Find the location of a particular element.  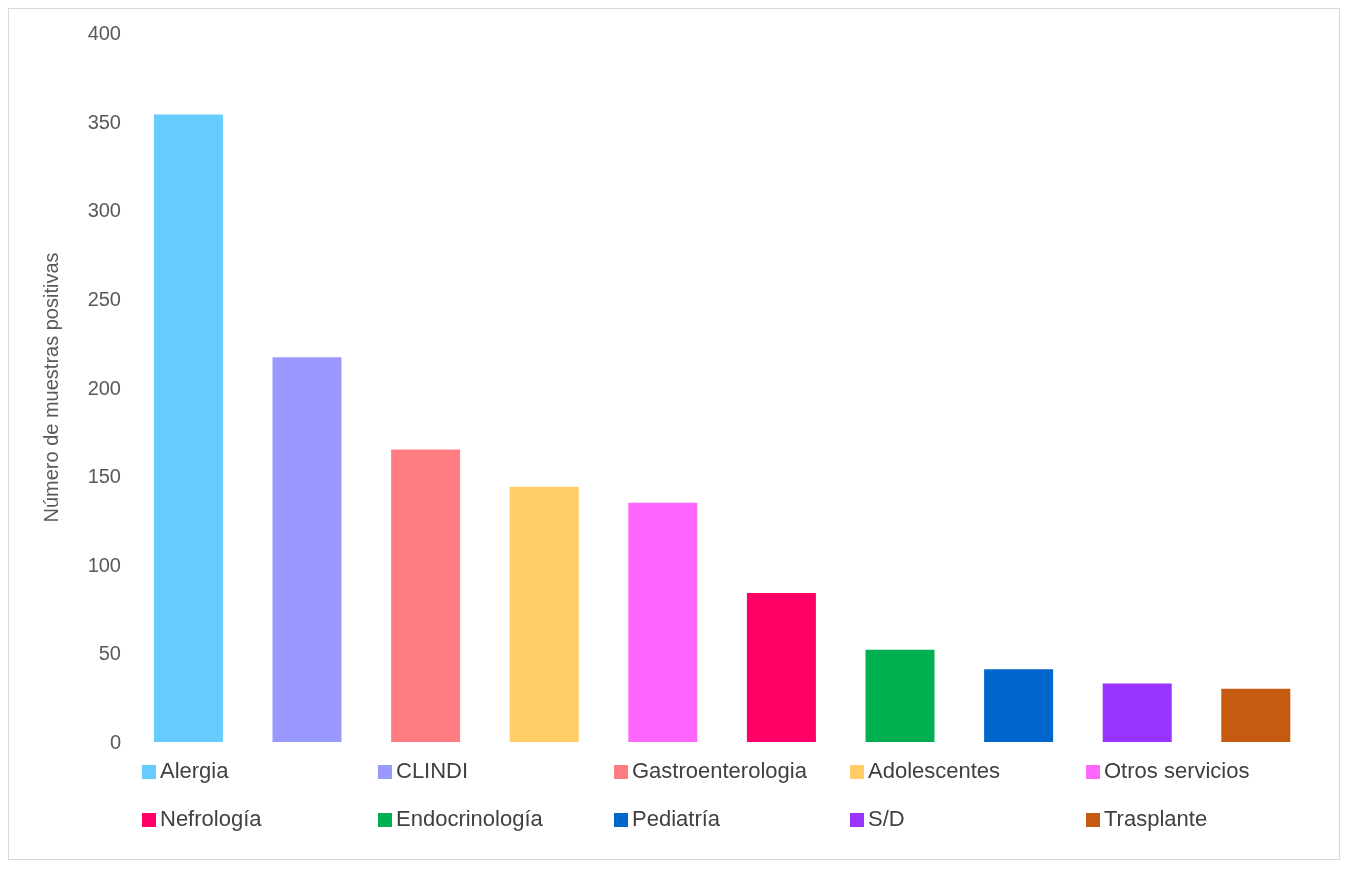

y-axis-title: Número de muestras positivas is located at coordinates (51, 387).